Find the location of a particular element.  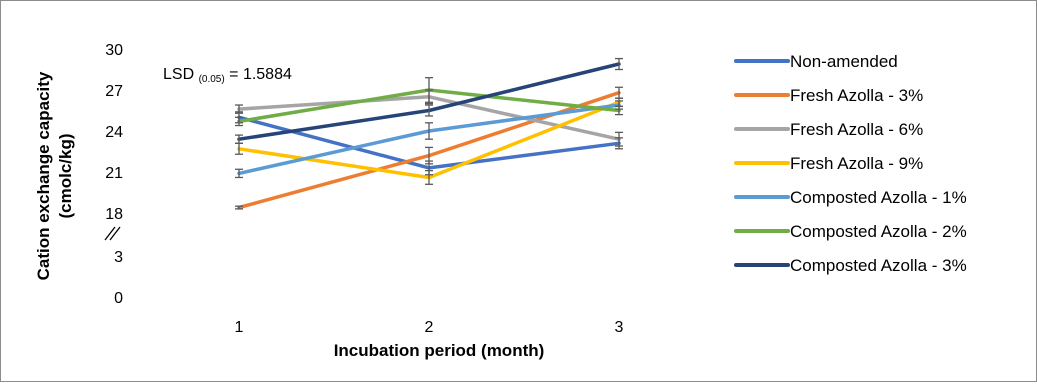

y-tick-label: 24 is located at coordinates (114, 132).